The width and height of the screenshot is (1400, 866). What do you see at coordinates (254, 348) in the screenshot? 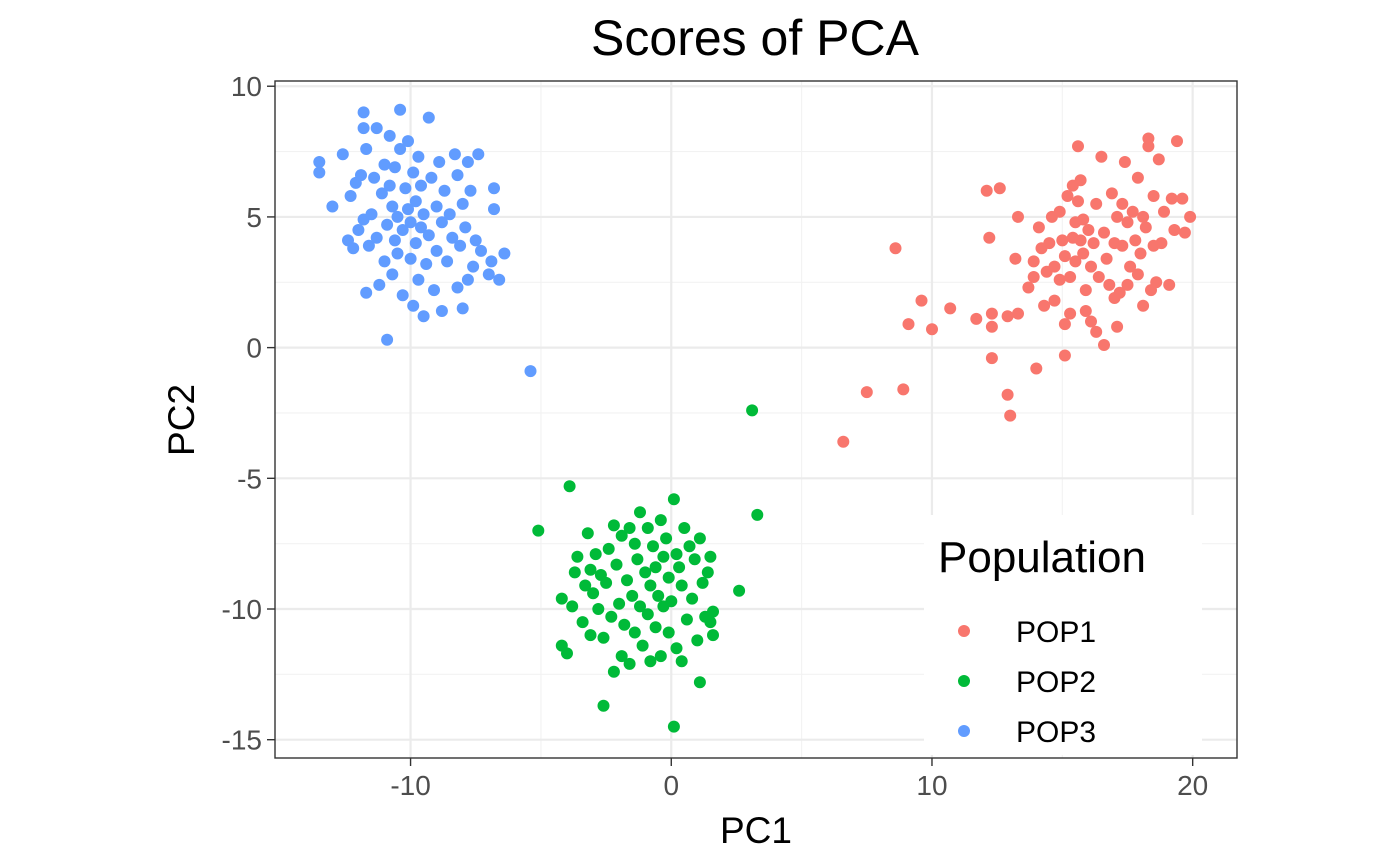
I see `y-tick-label: 0` at bounding box center [254, 348].